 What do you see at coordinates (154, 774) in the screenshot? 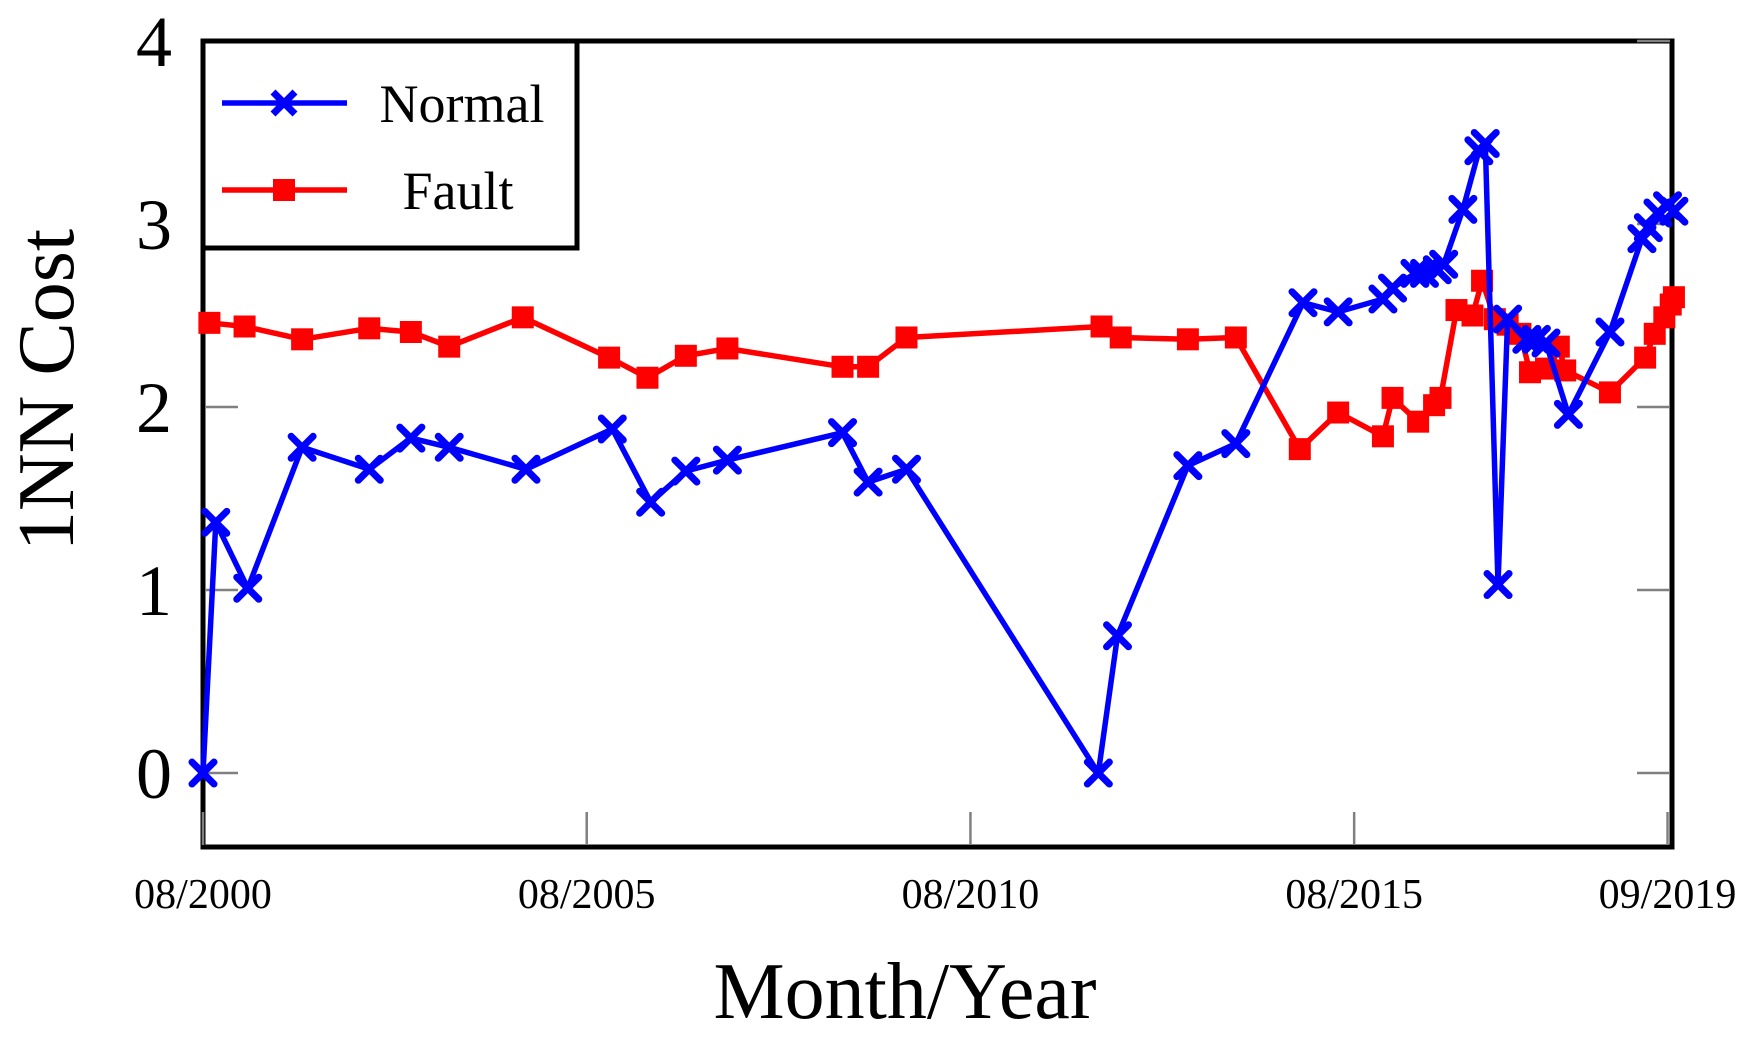
I see `y-tick-label: 0` at bounding box center [154, 774].